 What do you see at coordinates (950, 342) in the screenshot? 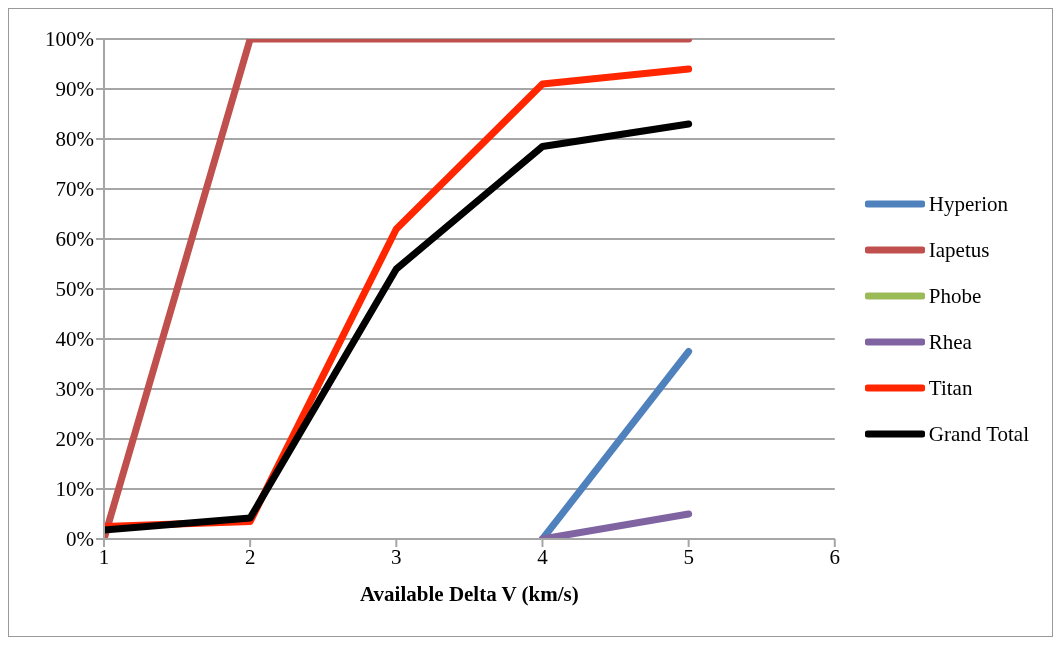
I see `legend-label: Rhea` at bounding box center [950, 342].